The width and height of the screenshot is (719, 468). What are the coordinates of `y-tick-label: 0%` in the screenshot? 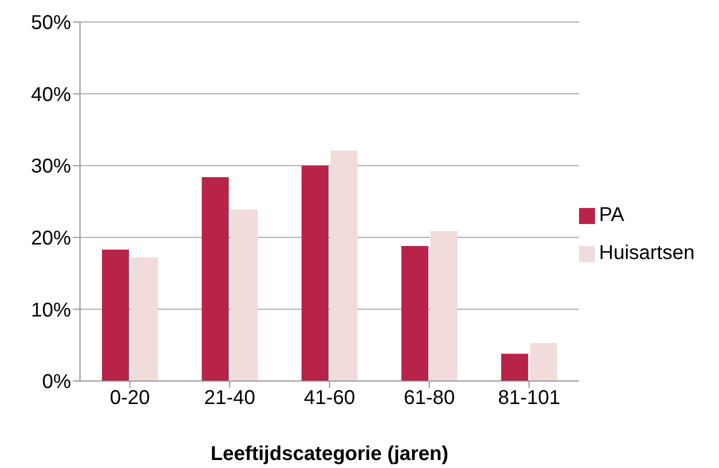 It's located at (57, 382).